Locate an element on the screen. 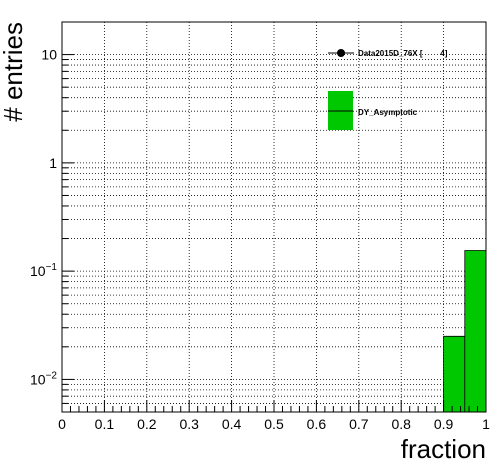 This screenshot has height=472, width=496. x-tick-label: 0.9 is located at coordinates (444, 424).